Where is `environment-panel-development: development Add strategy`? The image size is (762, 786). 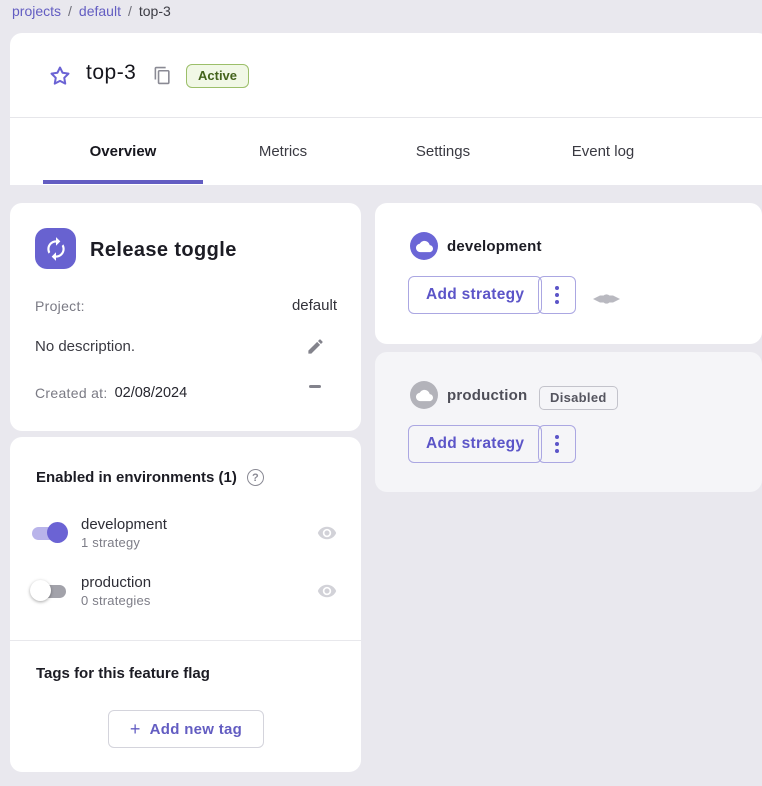 environment-panel-development: development Add strategy is located at coordinates (568, 273).